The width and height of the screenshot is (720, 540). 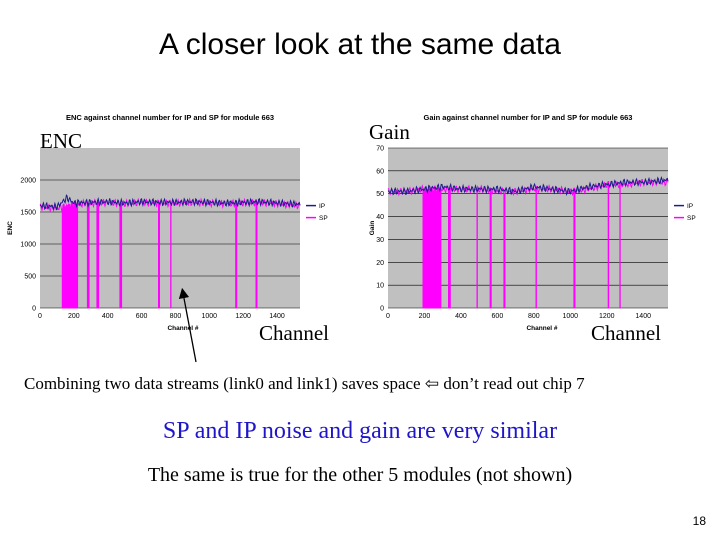 I want to click on y-tick-label: 500, so click(x=30, y=277).